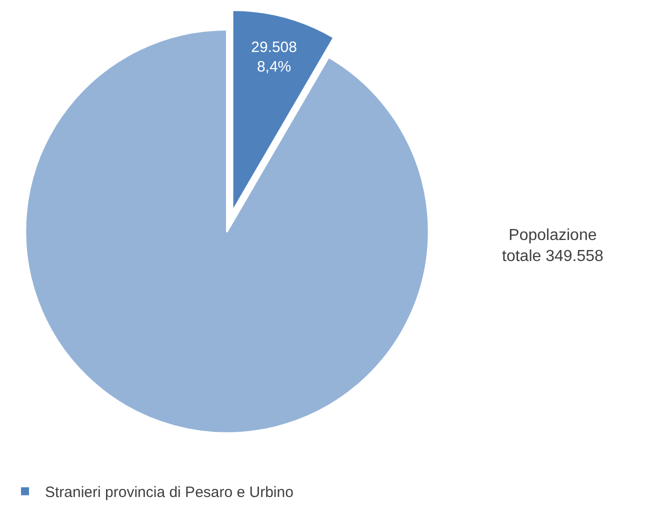 The width and height of the screenshot is (663, 513). What do you see at coordinates (553, 246) in the screenshot?
I see `text: Popolazione totale 349.558` at bounding box center [553, 246].